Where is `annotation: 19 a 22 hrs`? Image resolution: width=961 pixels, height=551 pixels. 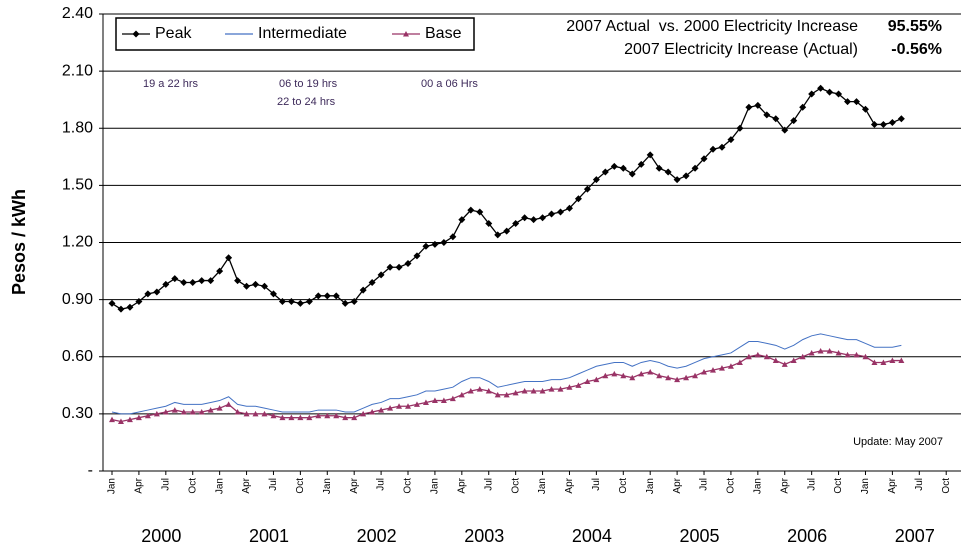
annotation: 19 a 22 hrs is located at coordinates (171, 84).